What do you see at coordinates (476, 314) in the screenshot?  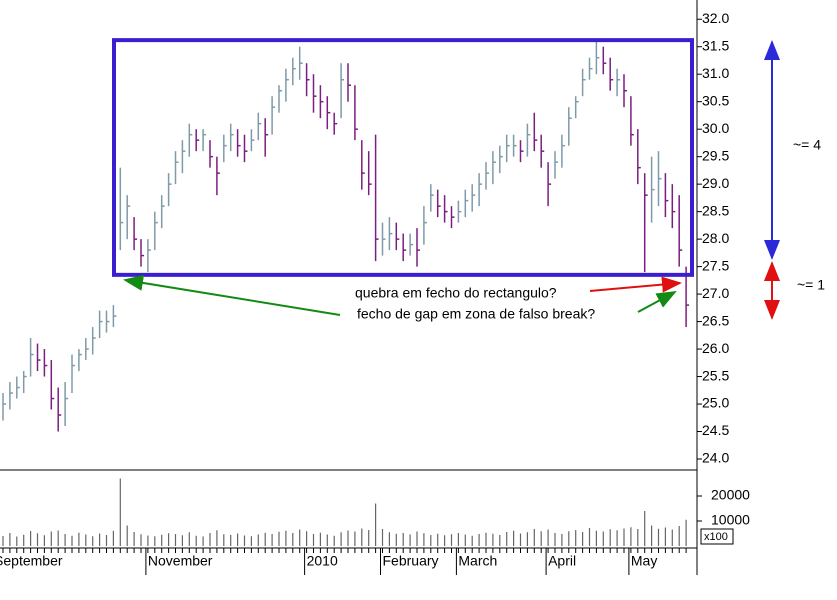 I see `annotation: fecho de gap em zona de falso break?` at bounding box center [476, 314].